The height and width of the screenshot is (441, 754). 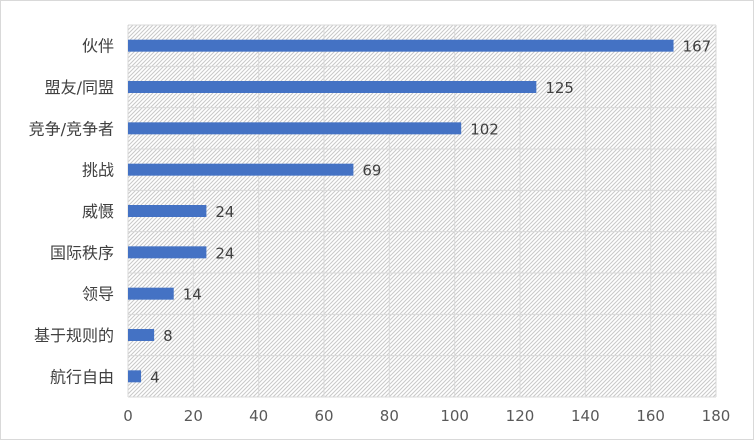 What do you see at coordinates (193, 416) in the screenshot?
I see `x-tick-label: 20` at bounding box center [193, 416].